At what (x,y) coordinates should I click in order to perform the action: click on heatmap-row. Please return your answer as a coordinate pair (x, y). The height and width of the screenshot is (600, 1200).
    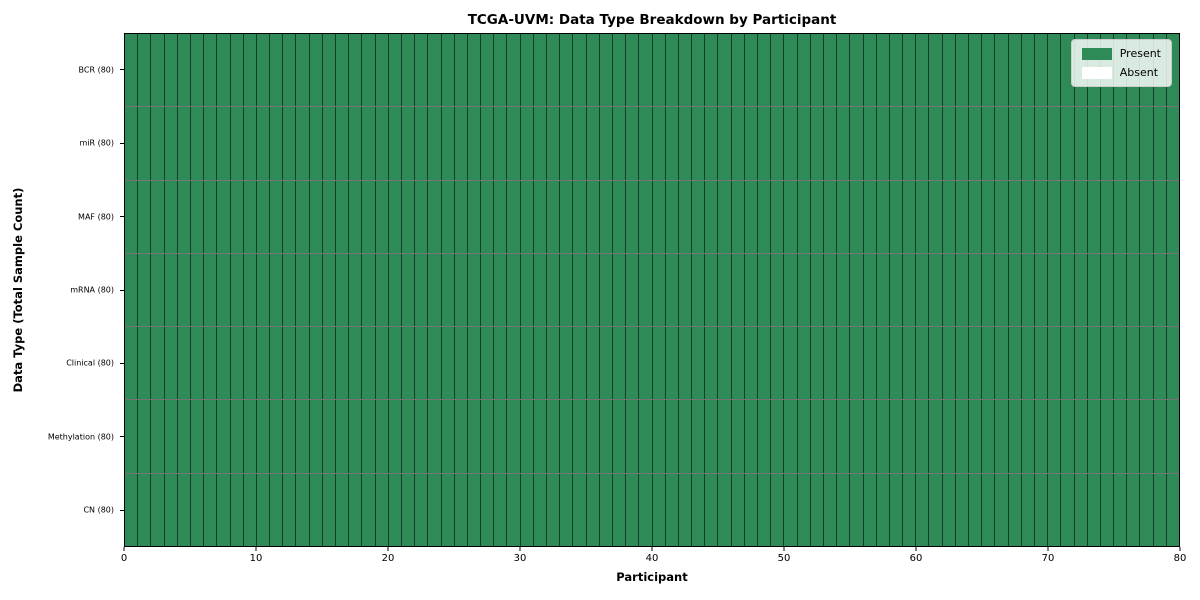
    Looking at the image, I should click on (652, 217).